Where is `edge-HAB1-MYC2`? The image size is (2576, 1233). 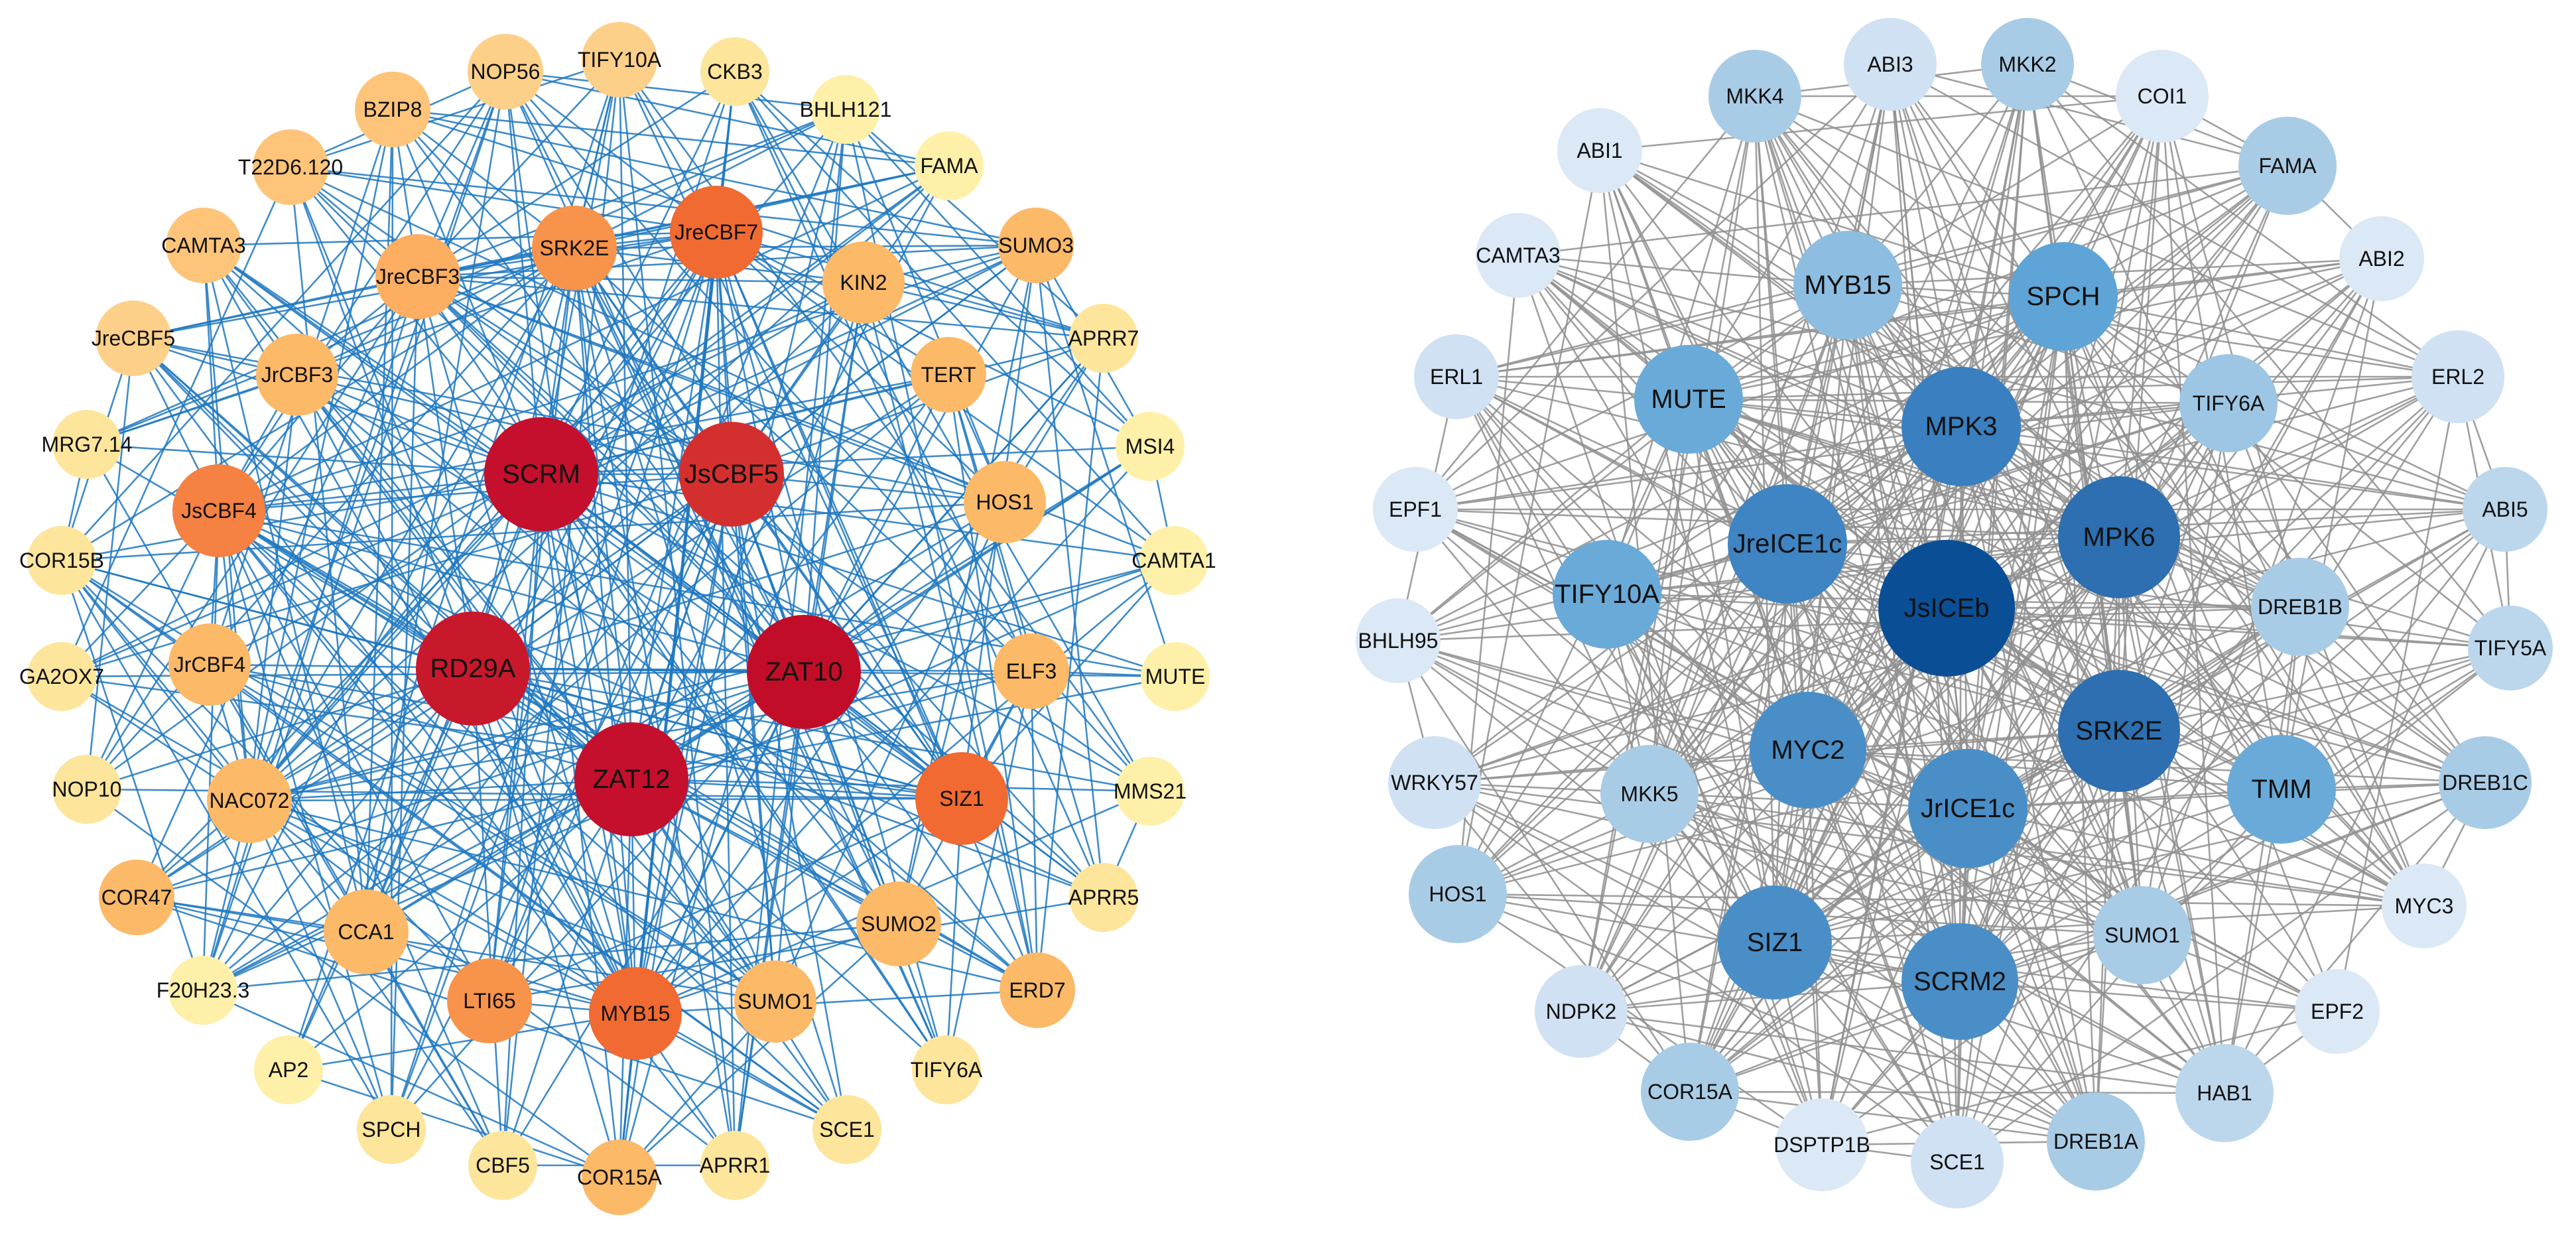 edge-HAB1-MYC2 is located at coordinates (2016, 921).